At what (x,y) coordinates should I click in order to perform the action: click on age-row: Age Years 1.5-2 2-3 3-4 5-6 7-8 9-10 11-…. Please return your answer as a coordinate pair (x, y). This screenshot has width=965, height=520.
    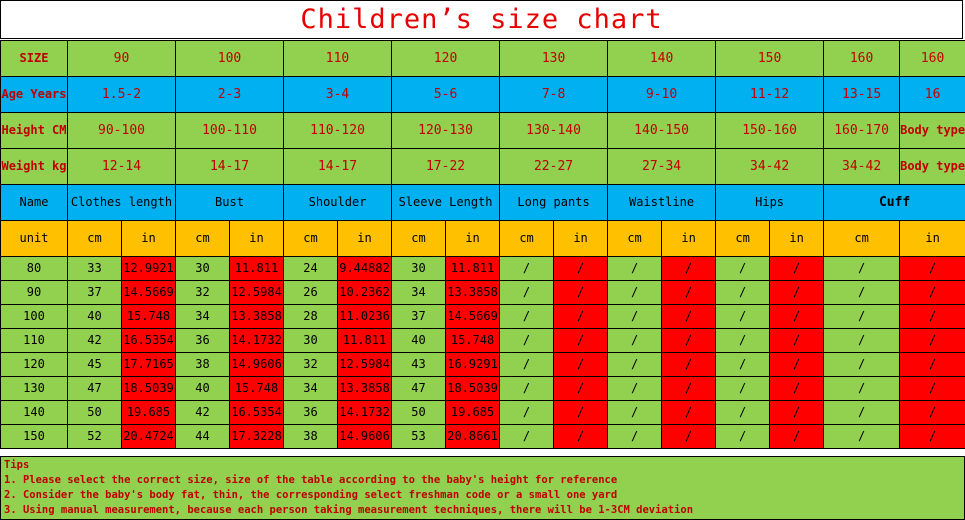
    Looking at the image, I should click on (482, 94).